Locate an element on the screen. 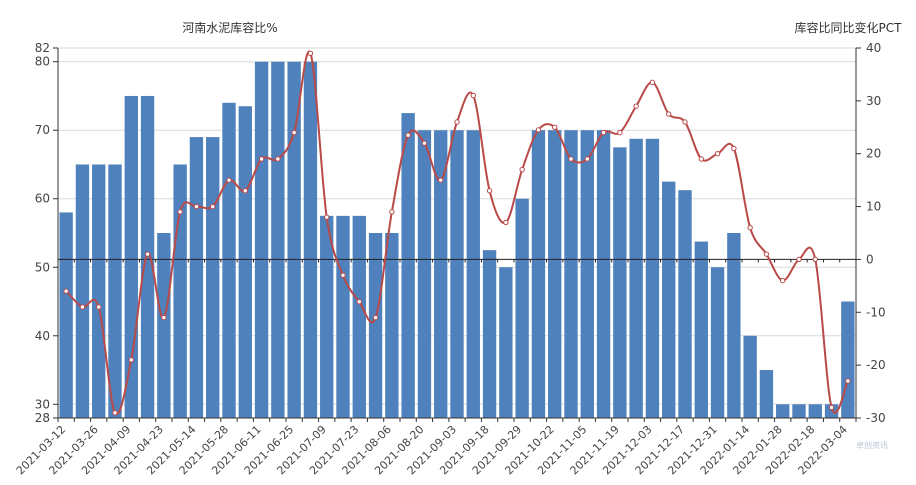 The image size is (916, 485). left-axis-tick-label: 30 is located at coordinates (42, 404).